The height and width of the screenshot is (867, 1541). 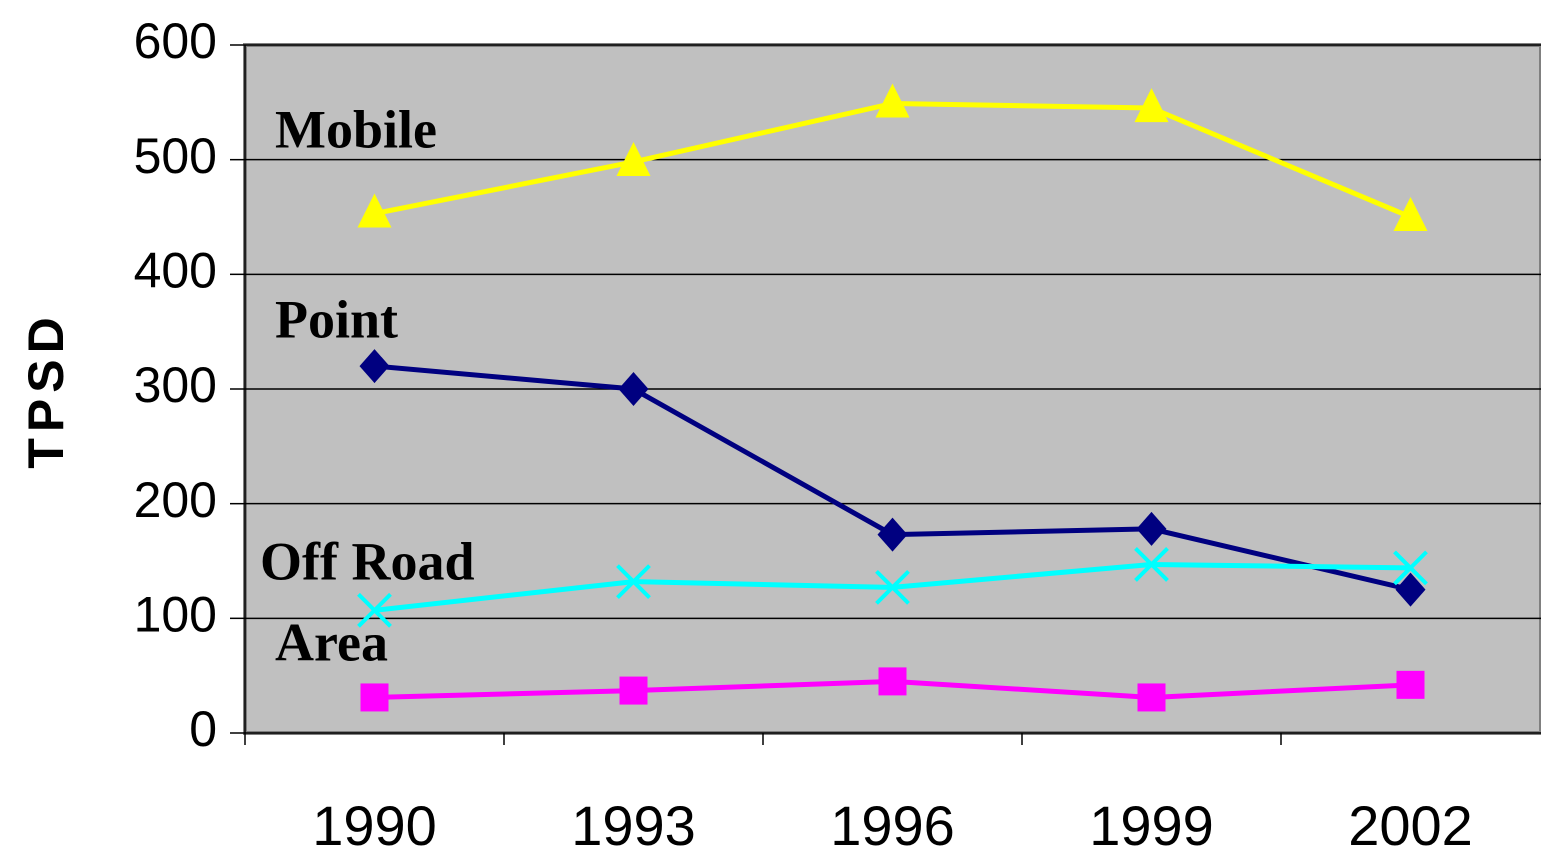 What do you see at coordinates (1410, 825) in the screenshot?
I see `x-tick-label: 2002` at bounding box center [1410, 825].